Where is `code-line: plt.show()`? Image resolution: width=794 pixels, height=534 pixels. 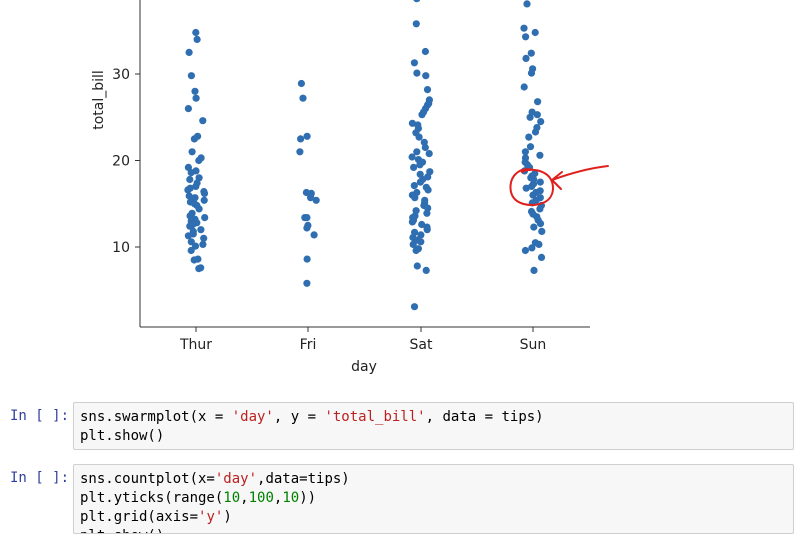 code-line: plt.show() is located at coordinates (433, 436).